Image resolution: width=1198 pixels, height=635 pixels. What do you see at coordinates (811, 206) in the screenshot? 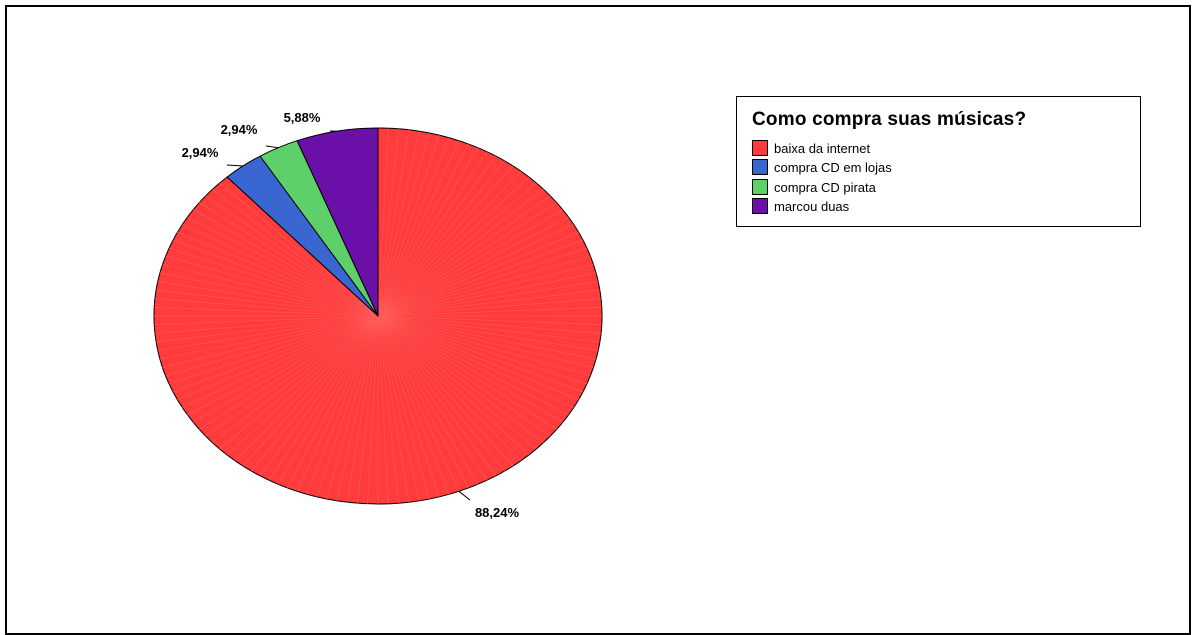
I see `legend-label: marcou duas` at bounding box center [811, 206].